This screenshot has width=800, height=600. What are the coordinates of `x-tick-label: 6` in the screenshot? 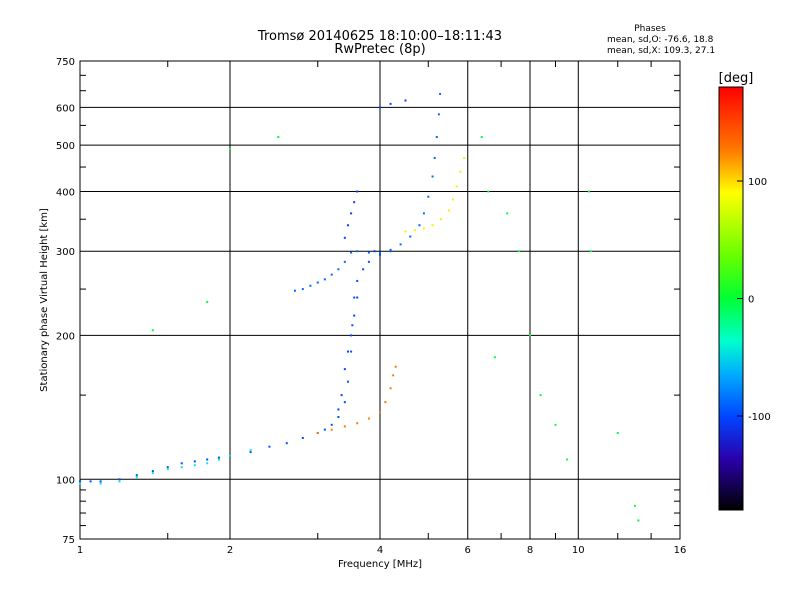 It's located at (468, 550).